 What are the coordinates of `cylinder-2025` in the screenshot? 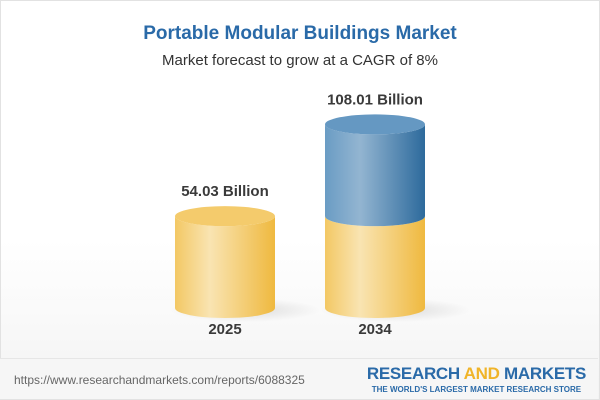 It's located at (225, 267).